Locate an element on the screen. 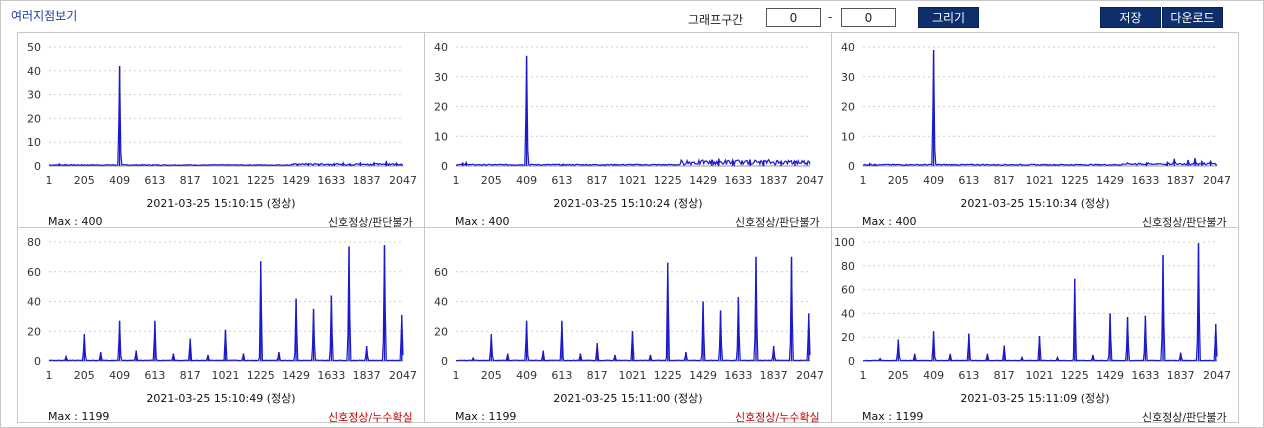 This screenshot has width=1264, height=428. download-button: 다운로드 is located at coordinates (1192, 17).